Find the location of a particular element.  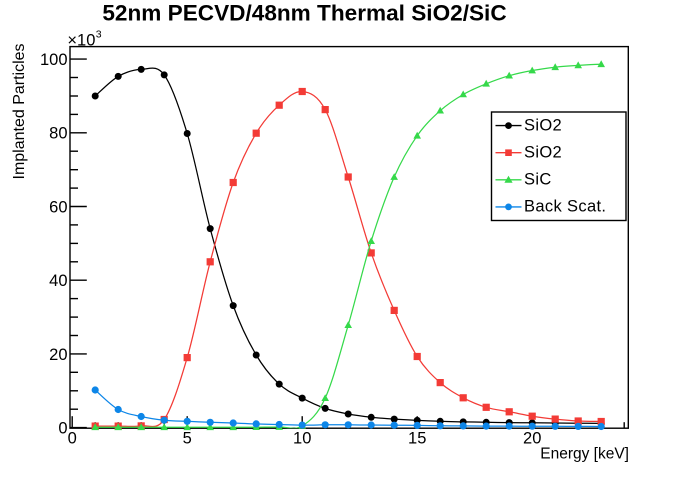

svg-text: Implanted Particles is located at coordinates (19, 111).